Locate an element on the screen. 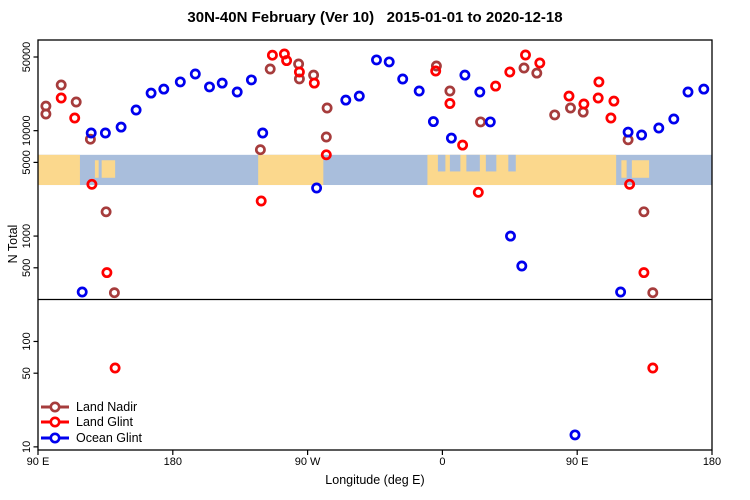 This screenshot has height=500, width=750. legend-item-ocean-glint: Ocean Glint is located at coordinates (91, 438).